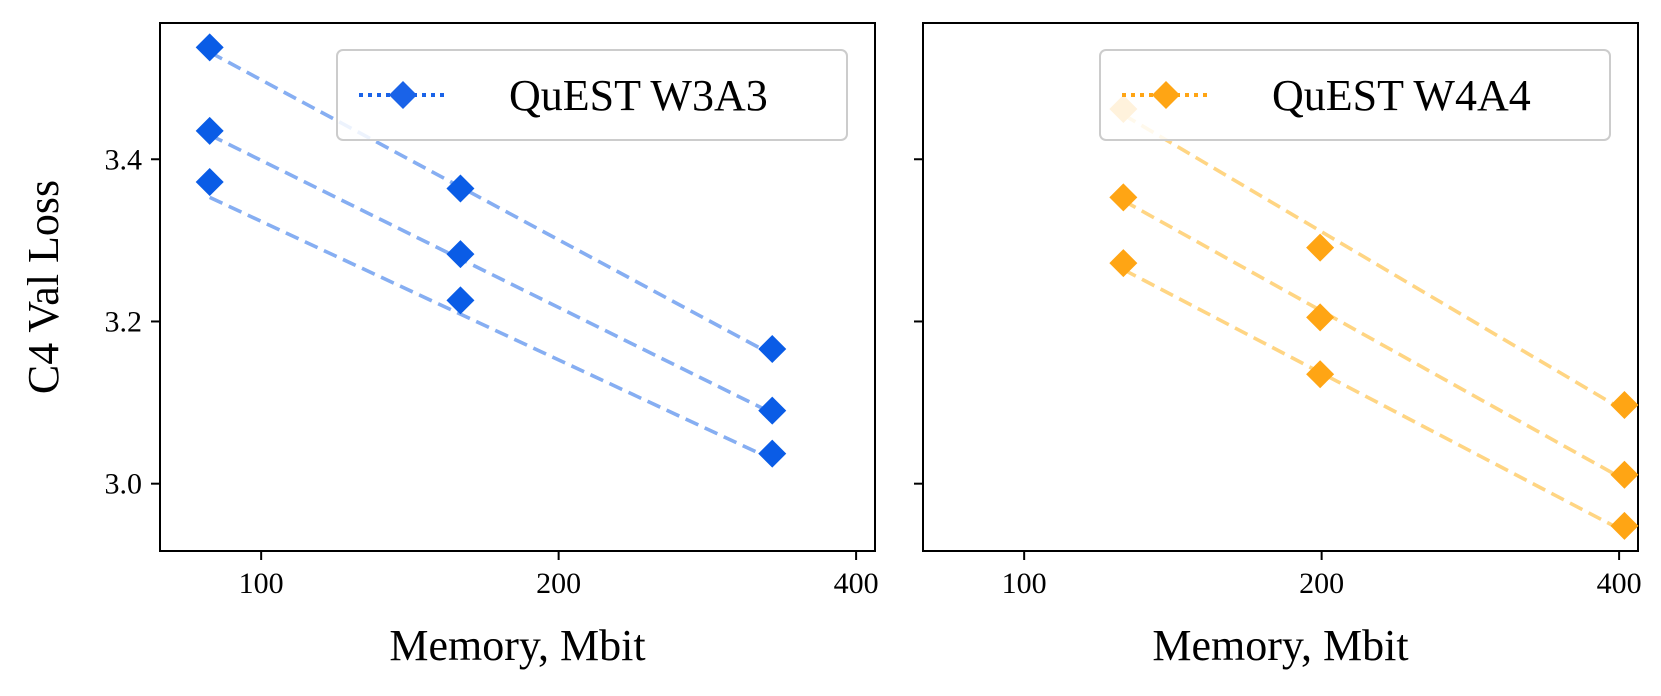 The width and height of the screenshot is (1661, 696). I want to click on legend-label: QuEST W4A4, so click(1401, 95).